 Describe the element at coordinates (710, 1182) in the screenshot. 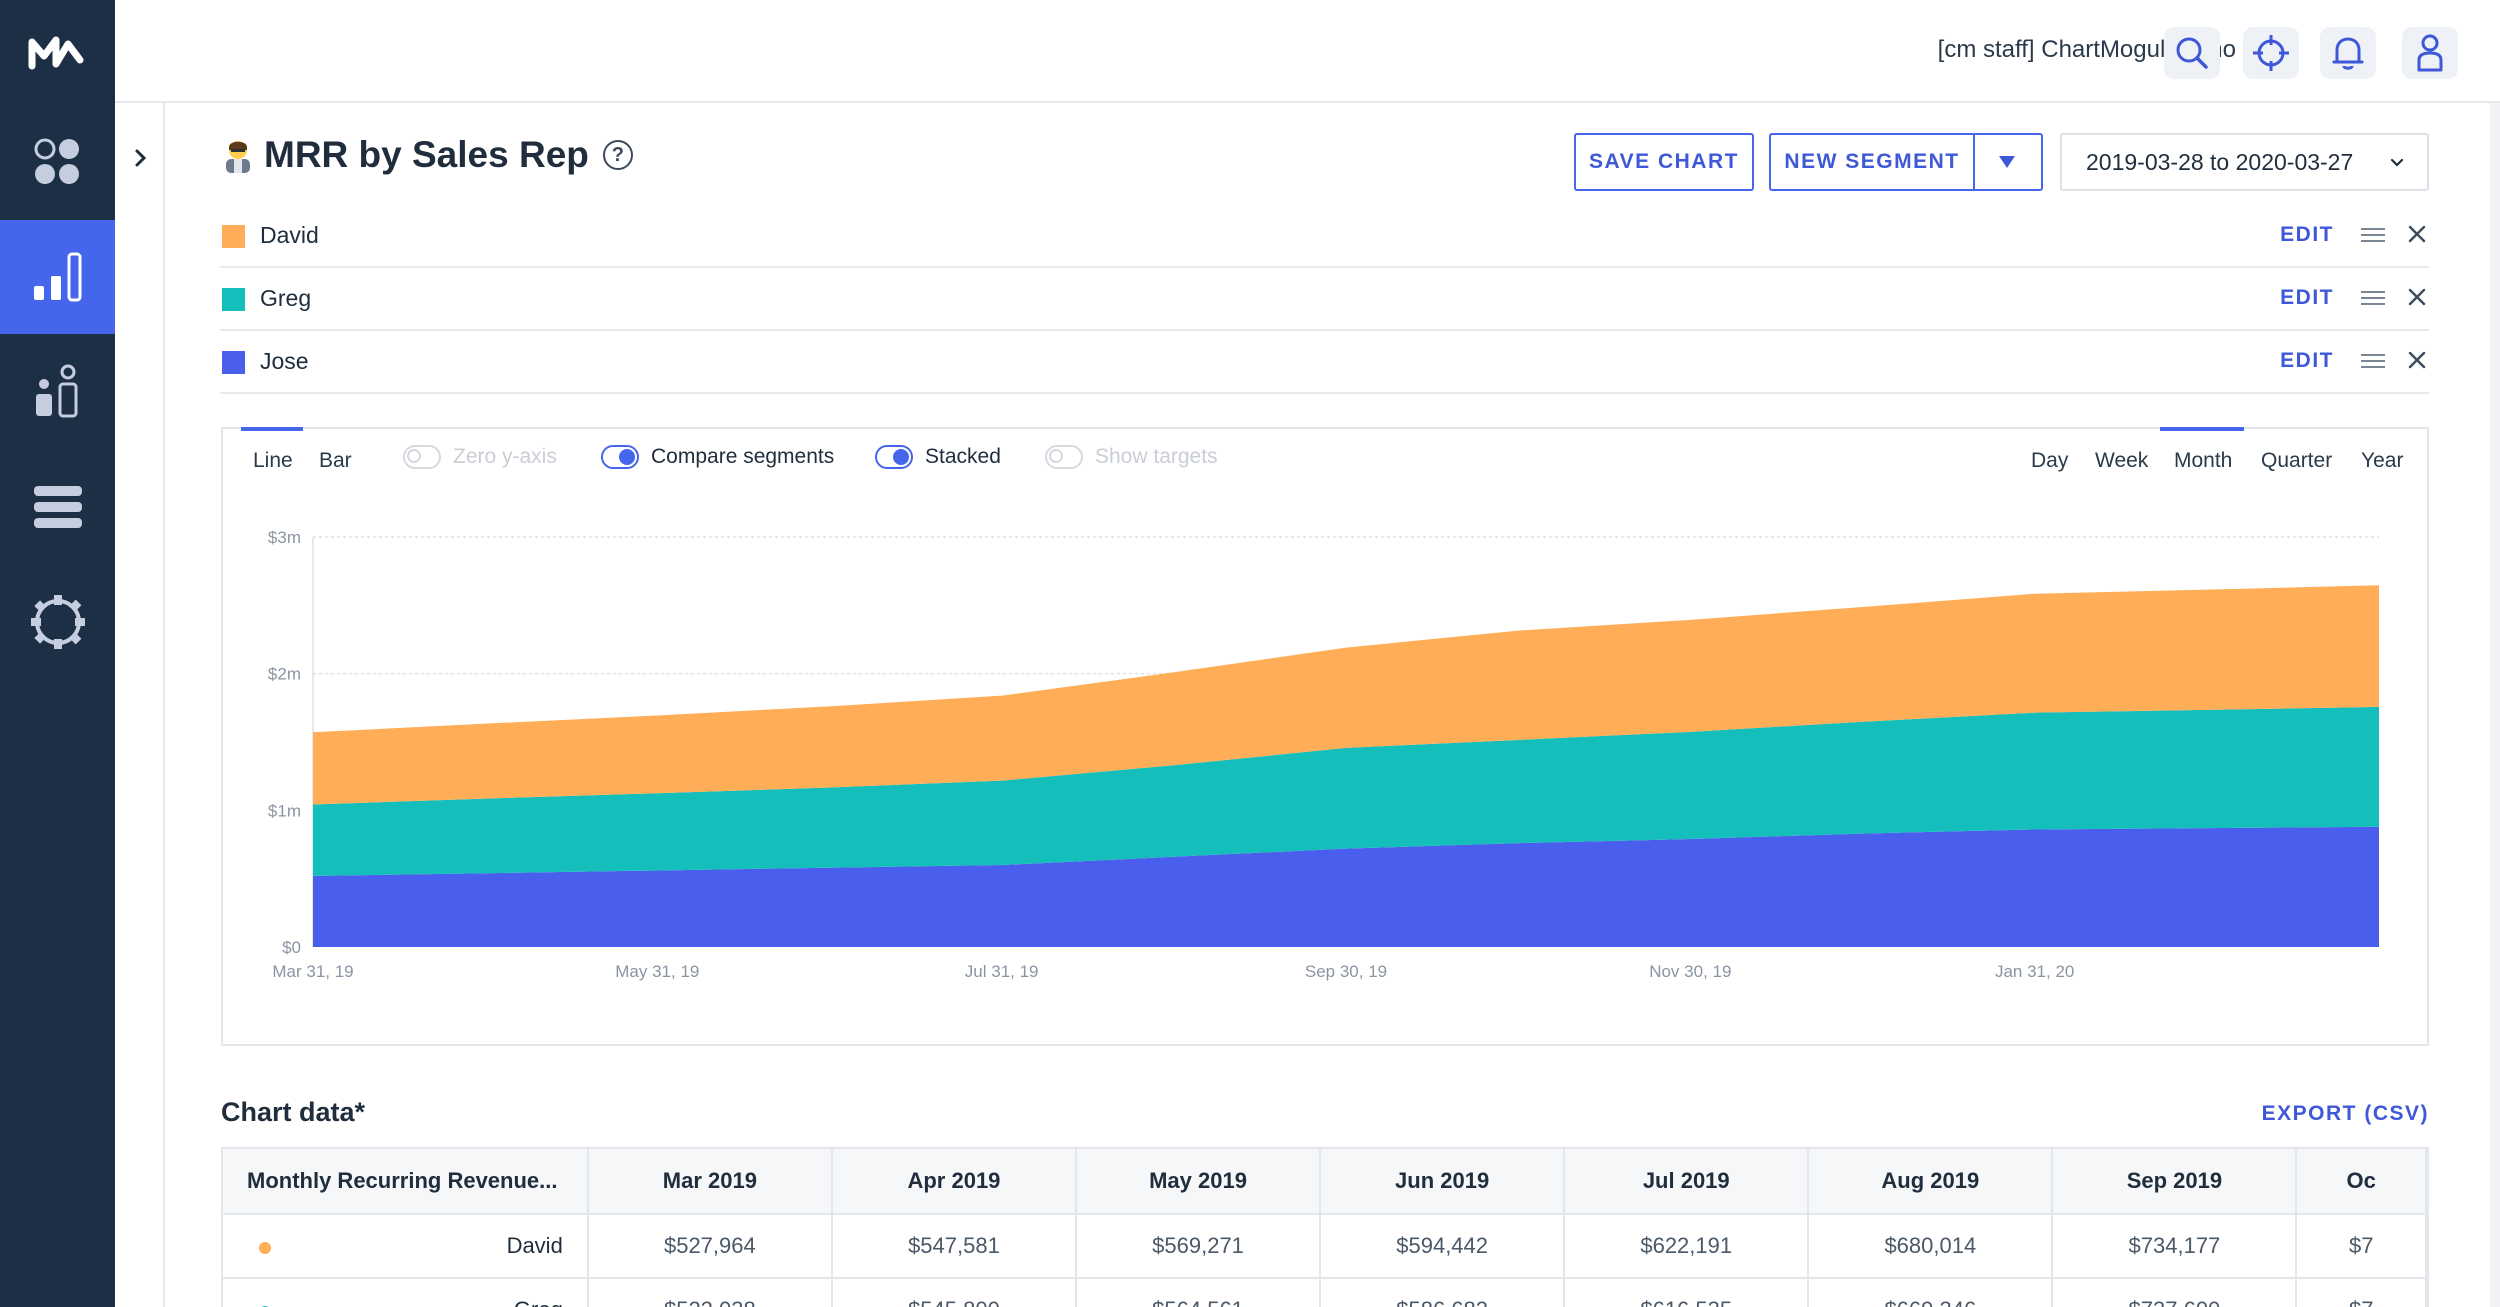

I see `month-column-header: Mar 2019` at that location.